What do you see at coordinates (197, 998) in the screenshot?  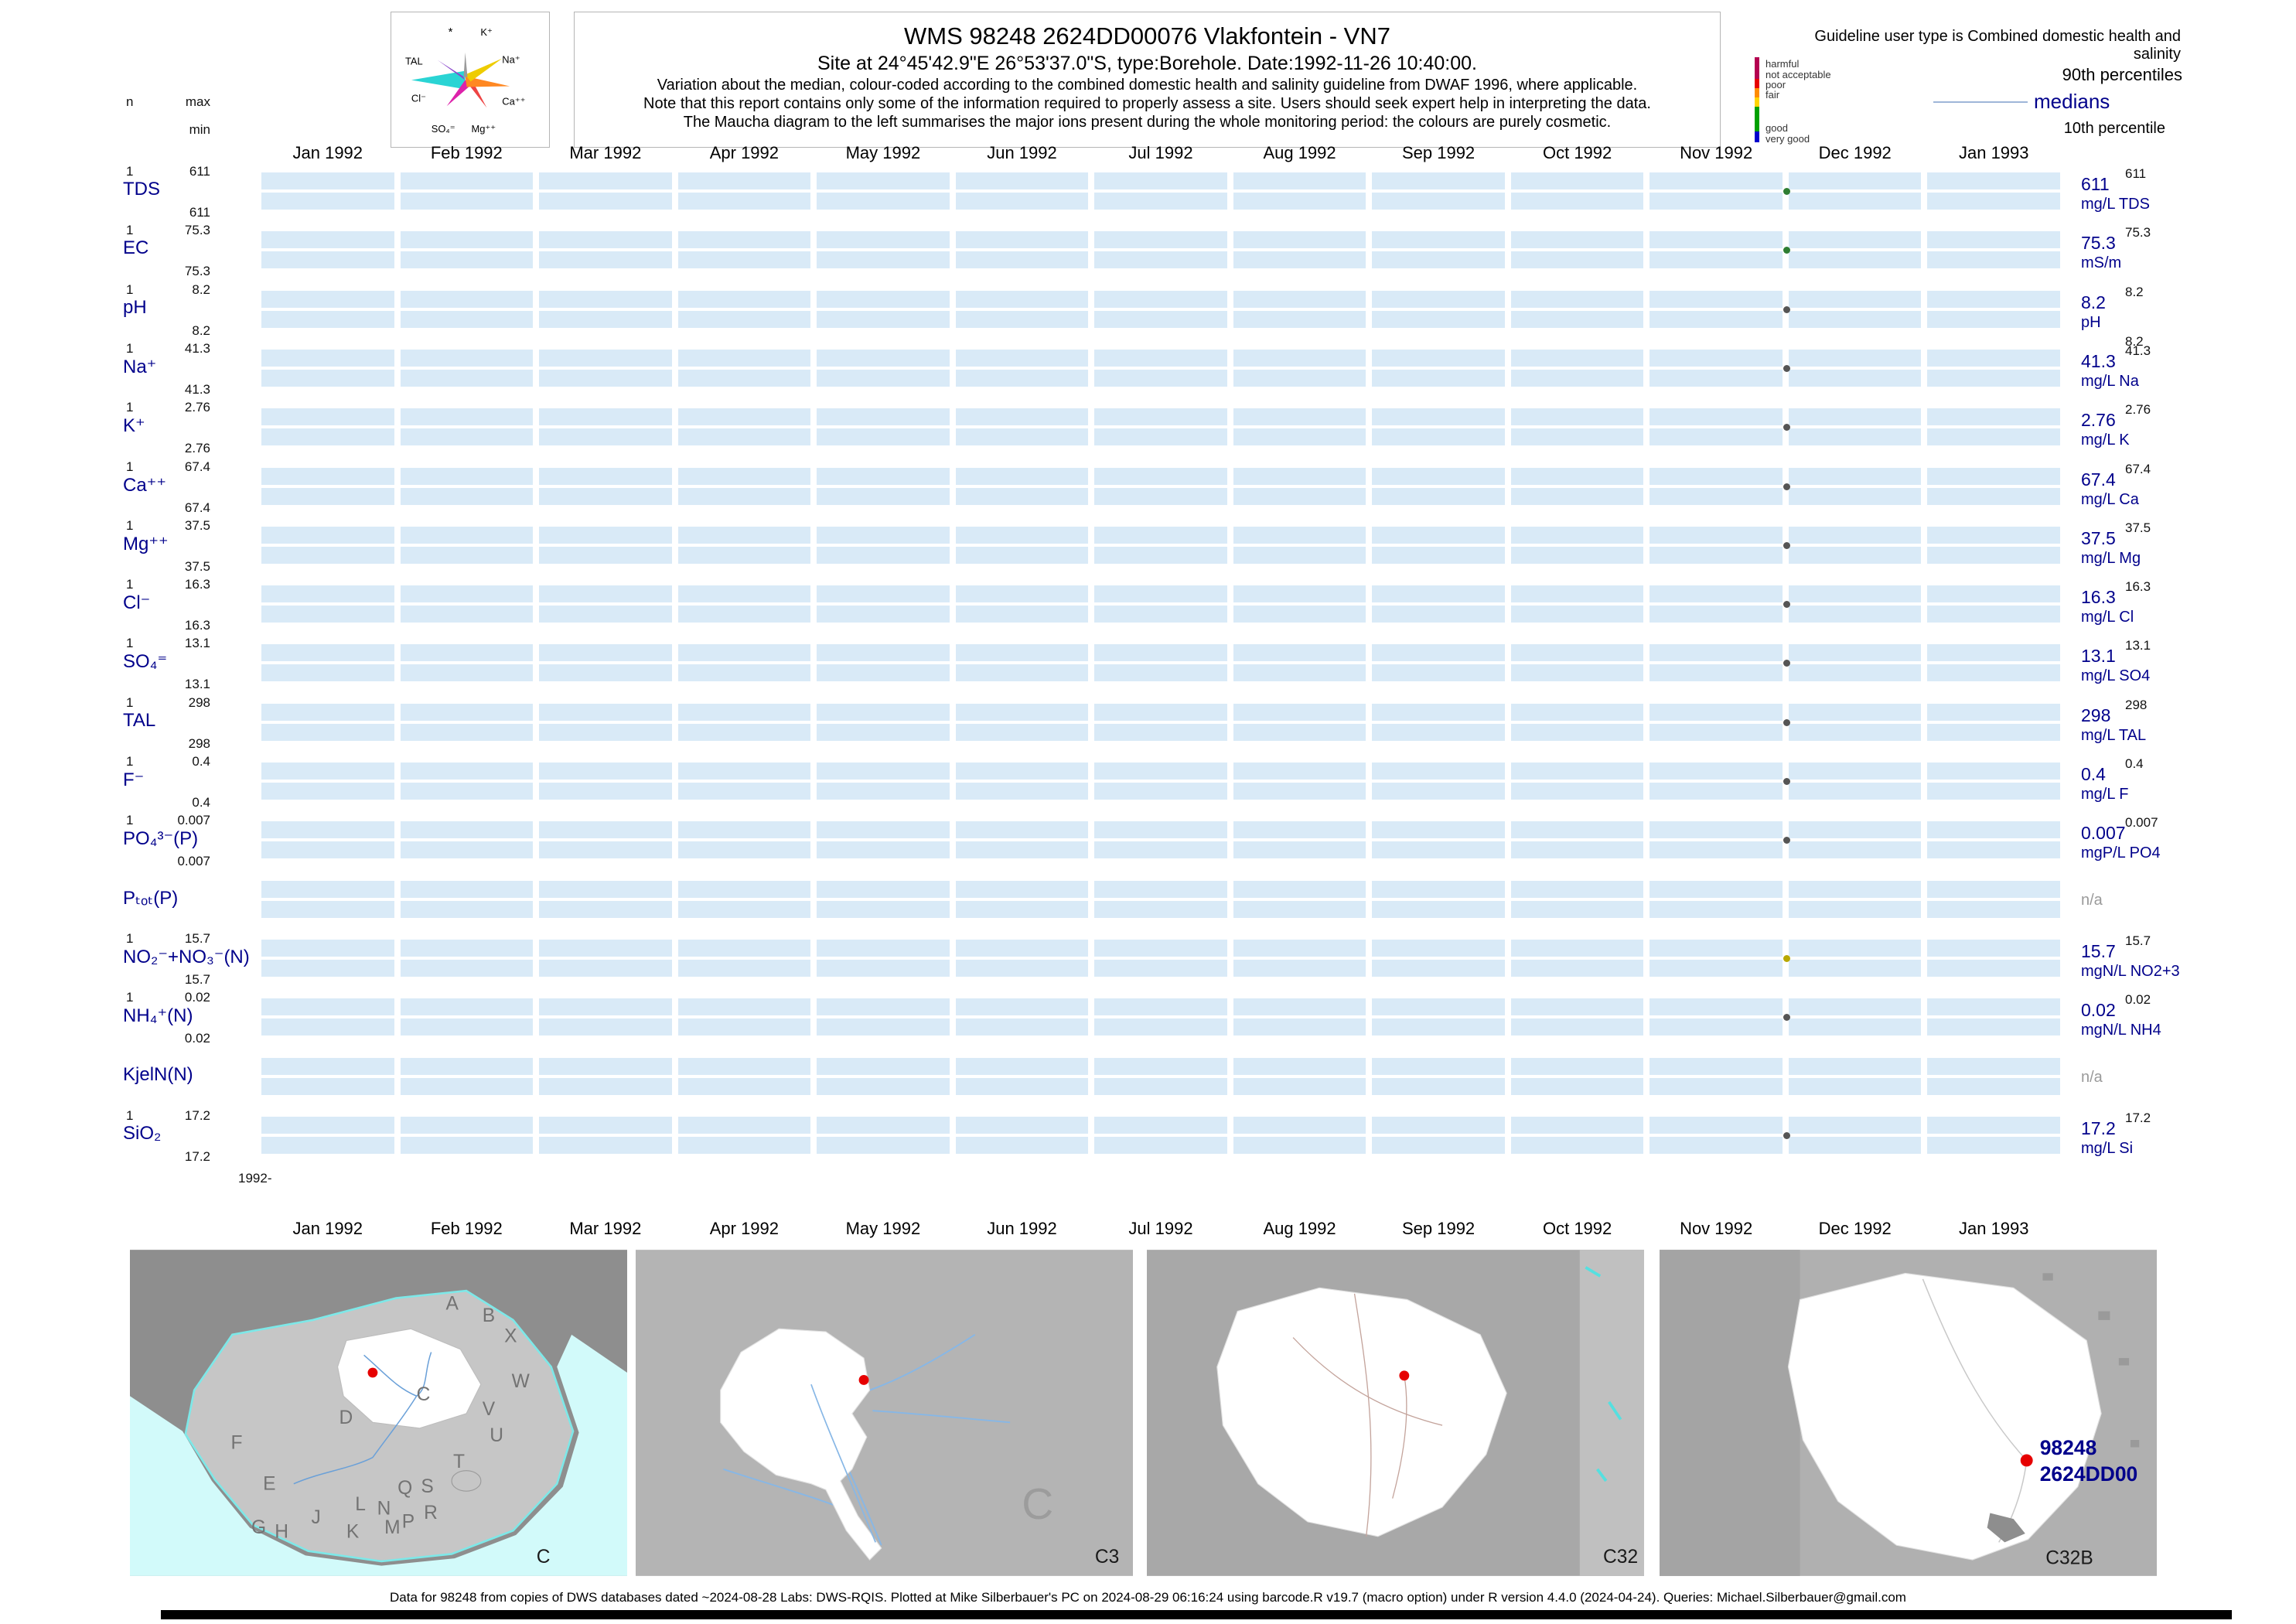 I see `max-value: 0.02` at bounding box center [197, 998].